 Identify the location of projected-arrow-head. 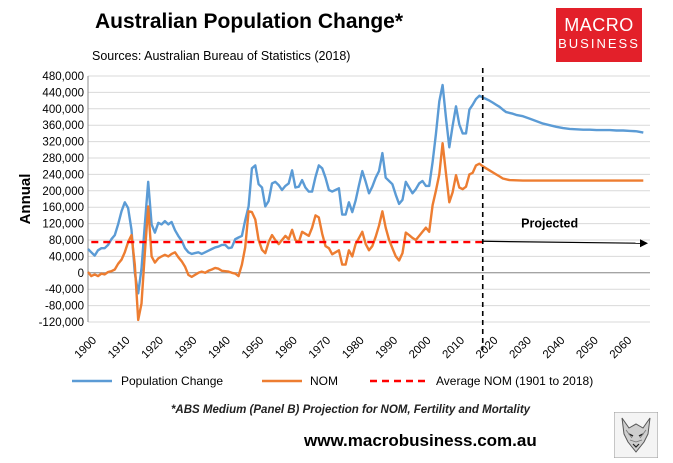
(644, 243).